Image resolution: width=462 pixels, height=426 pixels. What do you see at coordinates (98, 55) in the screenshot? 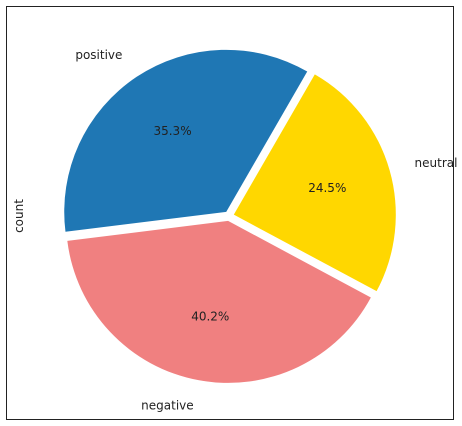
I see `category-label-positive: positive` at bounding box center [98, 55].